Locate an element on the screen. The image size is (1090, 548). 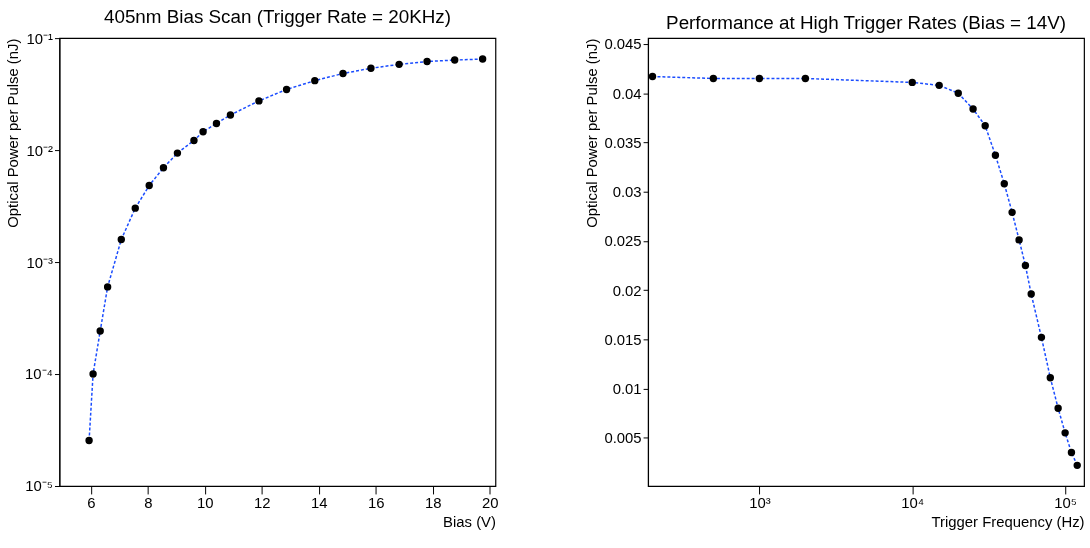
x-tick-label: 8 is located at coordinates (148, 503).